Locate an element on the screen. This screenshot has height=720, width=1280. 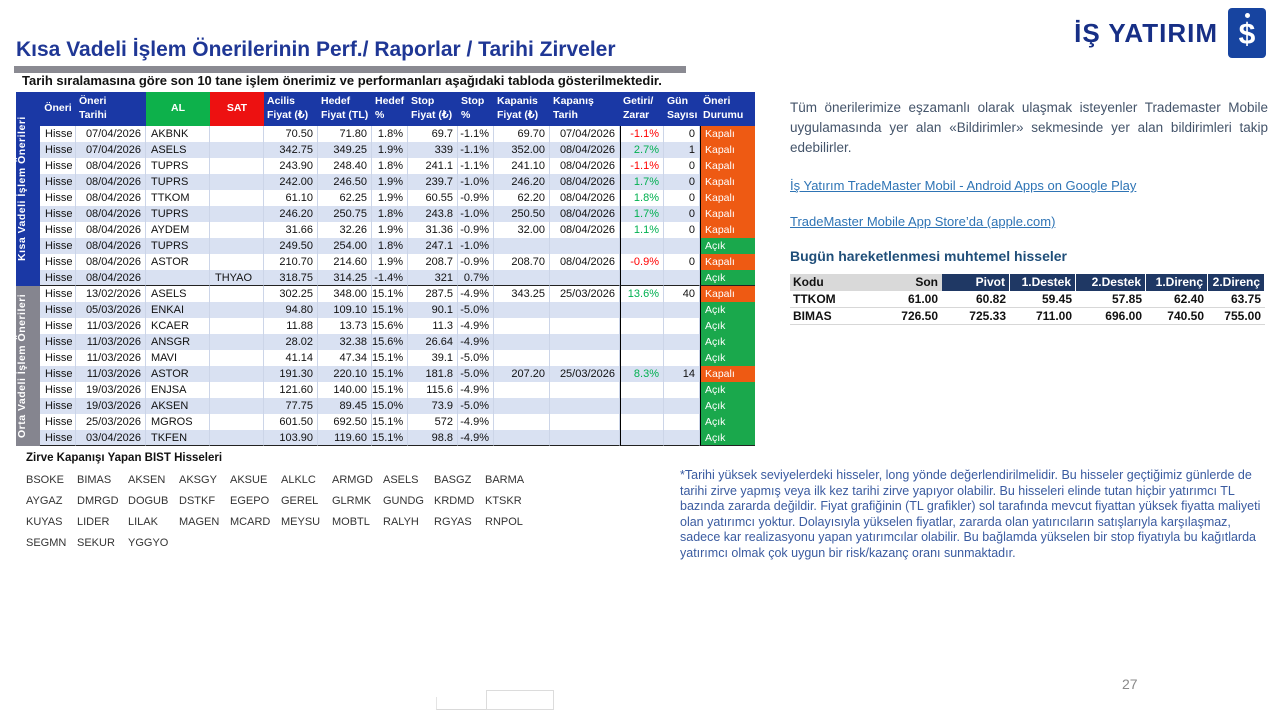
zirve-ticker: GLRMK is located at coordinates (352, 501).